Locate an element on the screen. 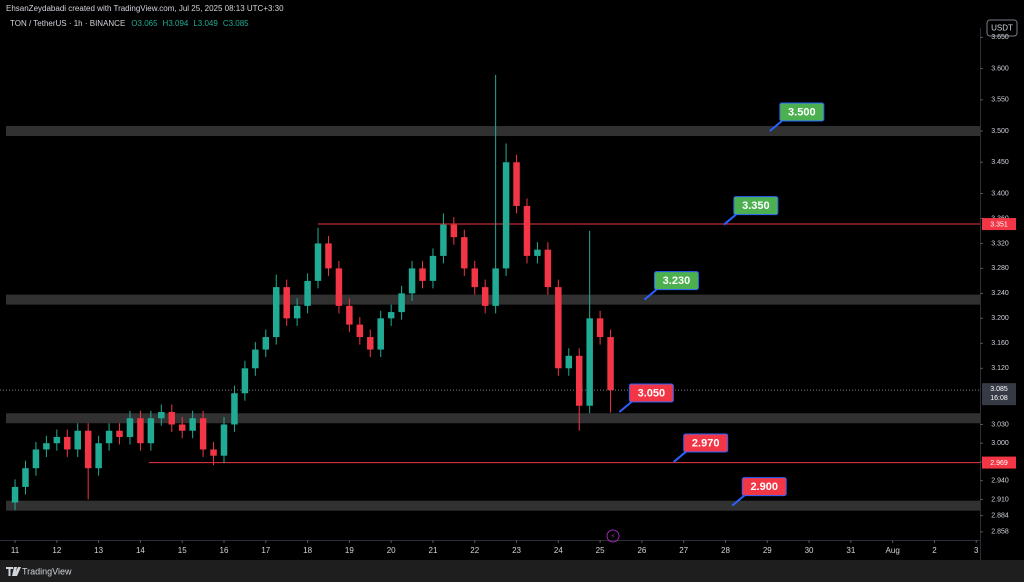 Image resolution: width=1024 pixels, height=582 pixels. currency: USDT is located at coordinates (1002, 28).